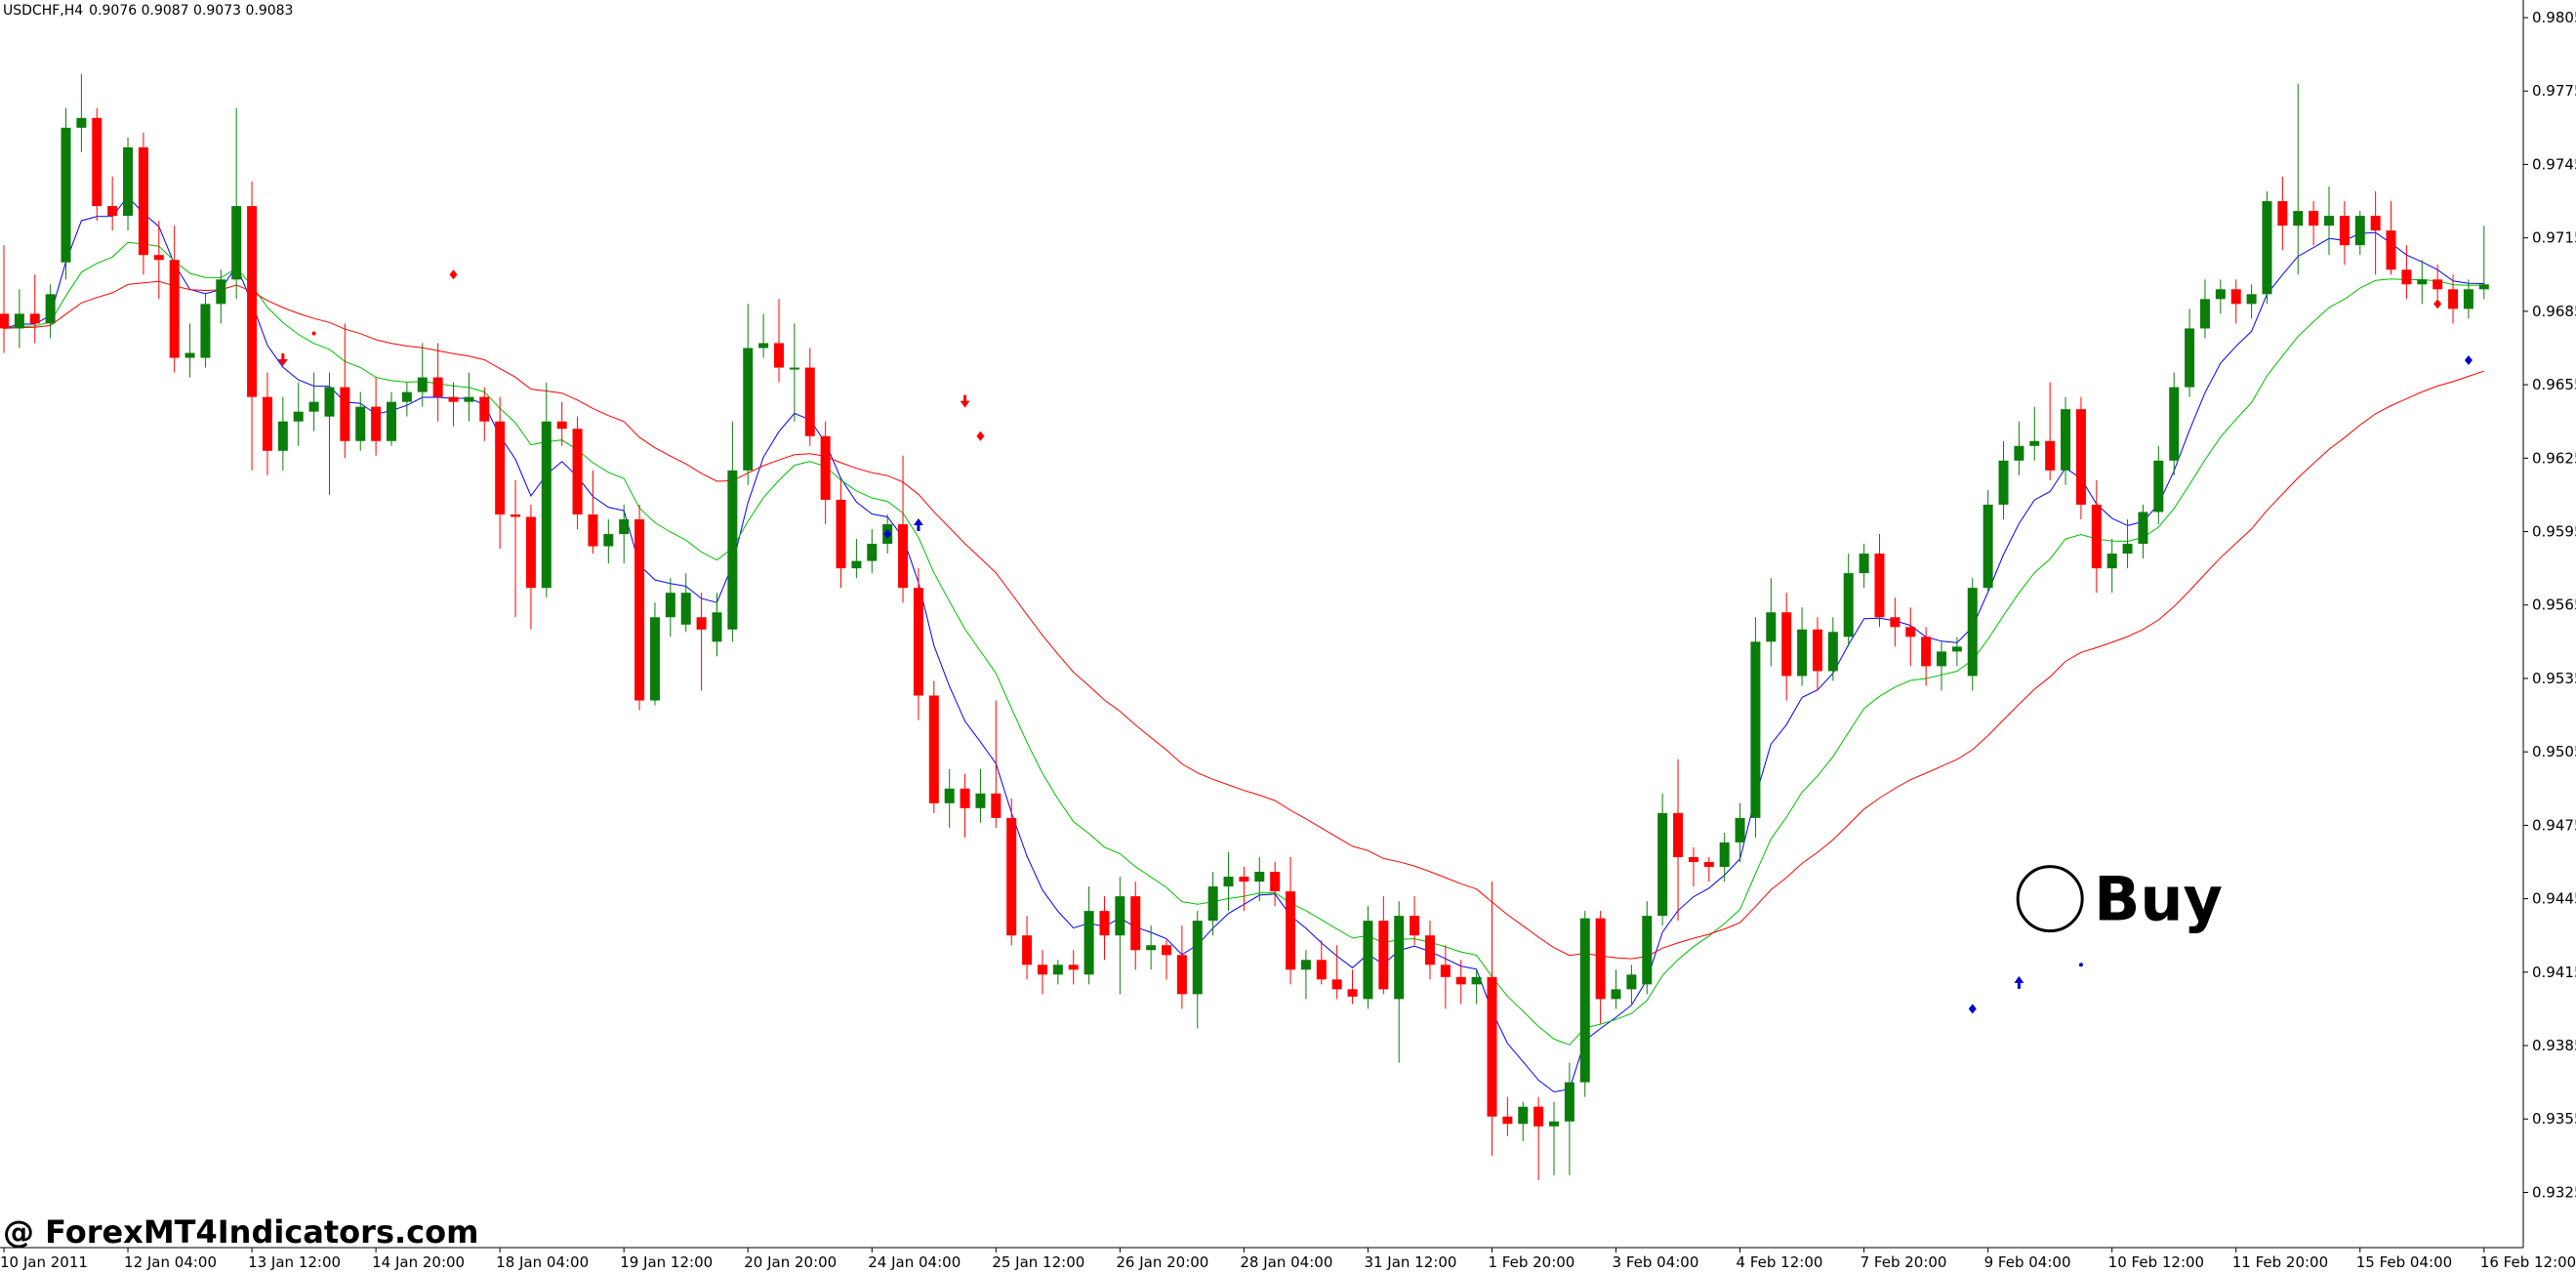 This screenshot has height=1273, width=2576. I want to click on time-tick-label: 31 Jan 12:00, so click(1410, 1262).